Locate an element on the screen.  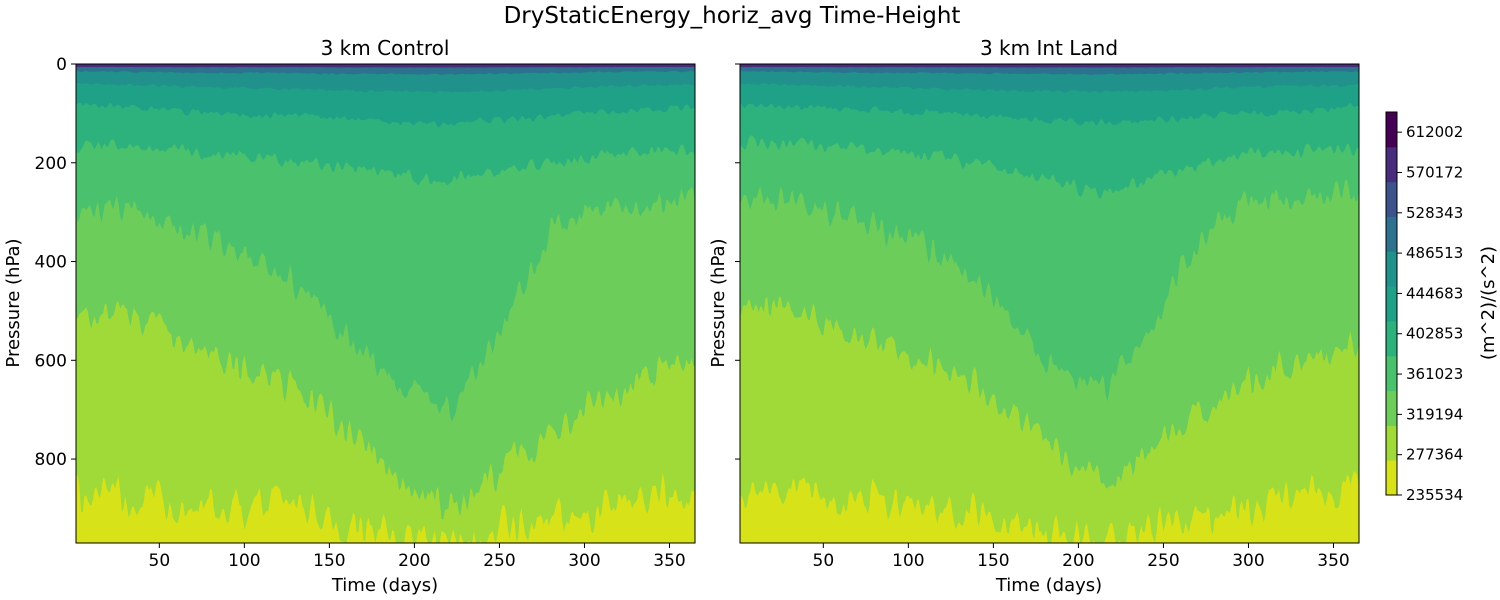
y-tick-label: 200 is located at coordinates (51, 164).